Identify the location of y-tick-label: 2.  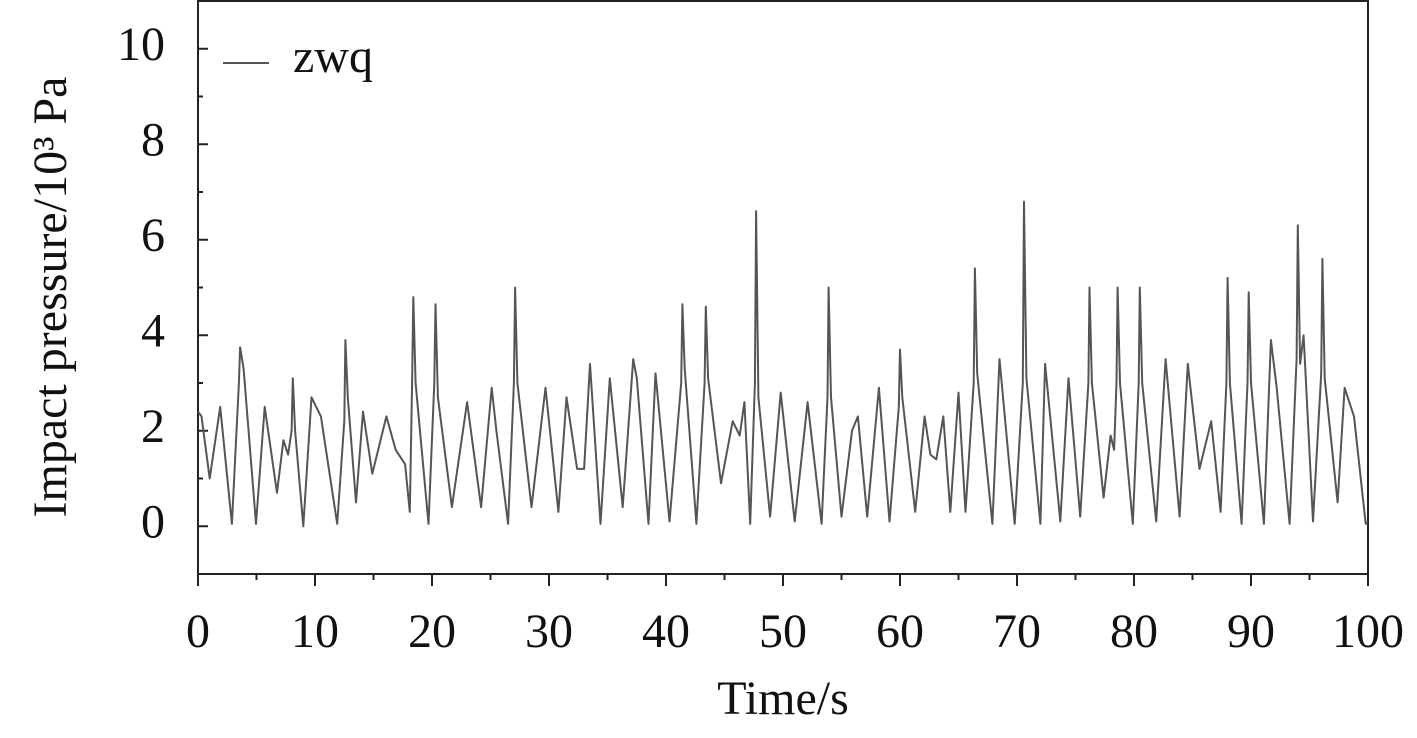
(153, 426).